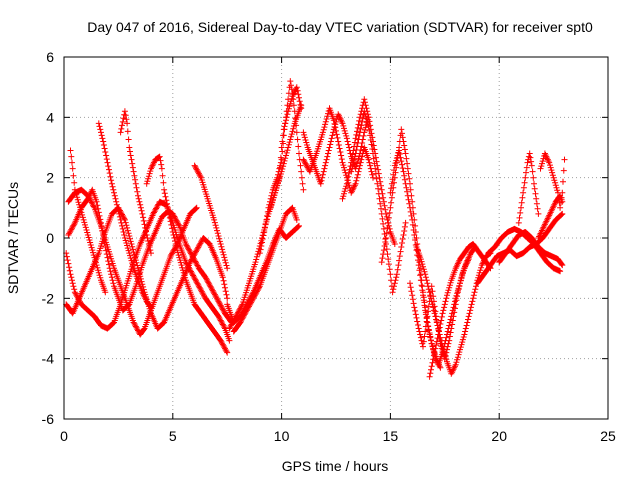 The height and width of the screenshot is (480, 640). I want to click on x-tick-label: 15, so click(391, 436).